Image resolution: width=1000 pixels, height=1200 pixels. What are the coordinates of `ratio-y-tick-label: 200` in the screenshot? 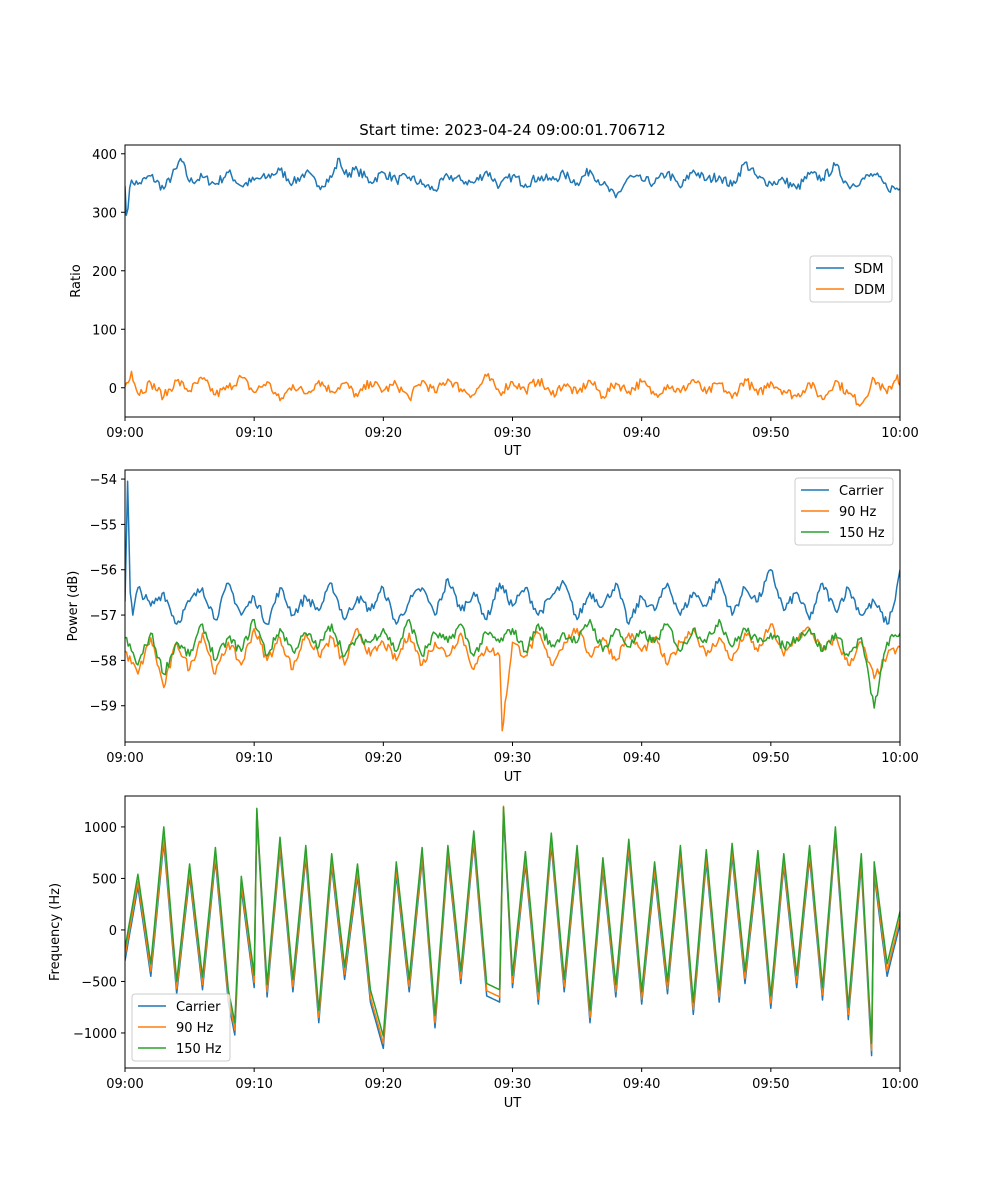 It's located at (104, 272).